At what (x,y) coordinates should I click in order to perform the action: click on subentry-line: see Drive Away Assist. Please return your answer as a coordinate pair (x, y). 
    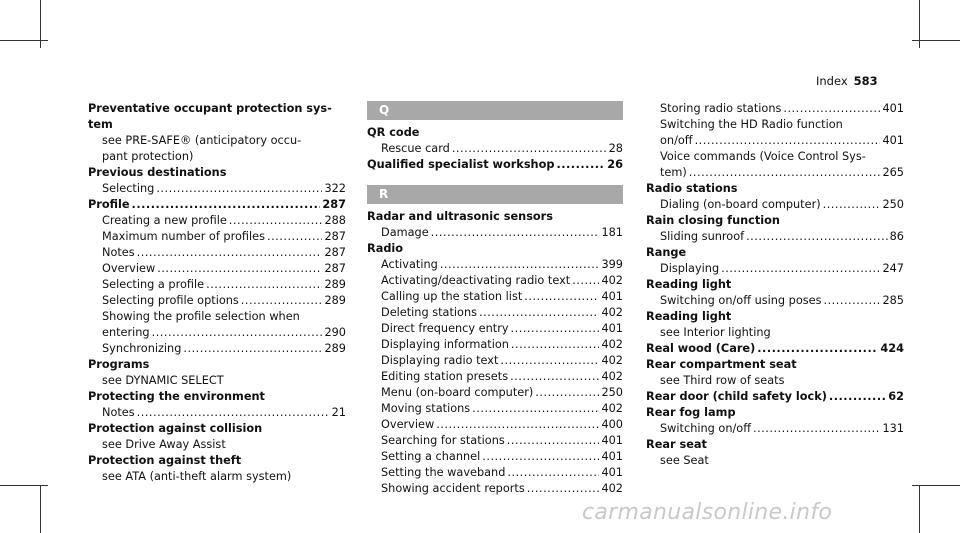
    Looking at the image, I should click on (164, 444).